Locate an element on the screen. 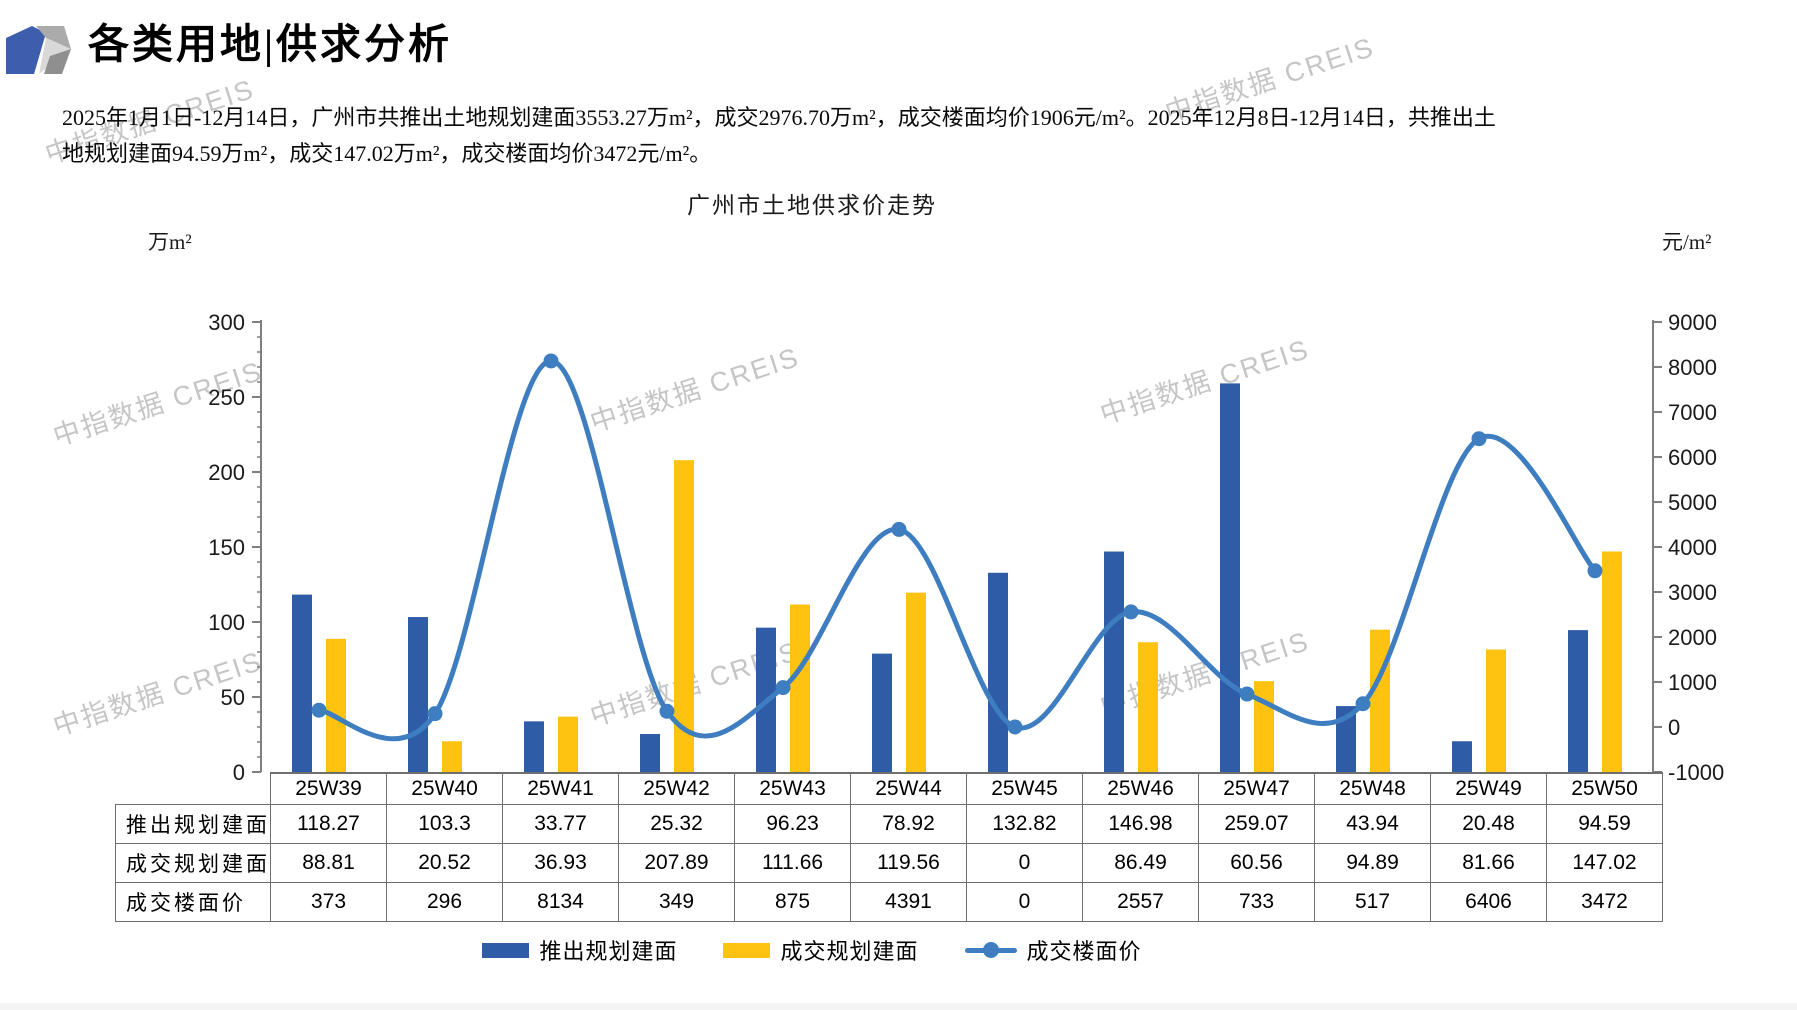 This screenshot has width=1797, height=1010. value-cell: 81.66 is located at coordinates (1488, 863).